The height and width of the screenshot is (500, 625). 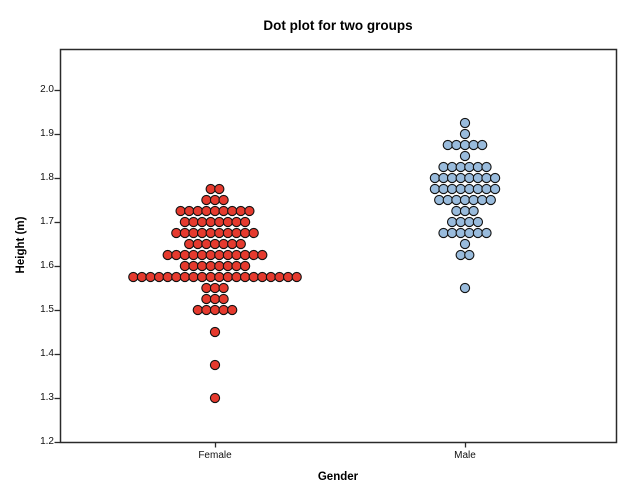 I want to click on chart-title: Dot plot for two groups, so click(x=338, y=25).